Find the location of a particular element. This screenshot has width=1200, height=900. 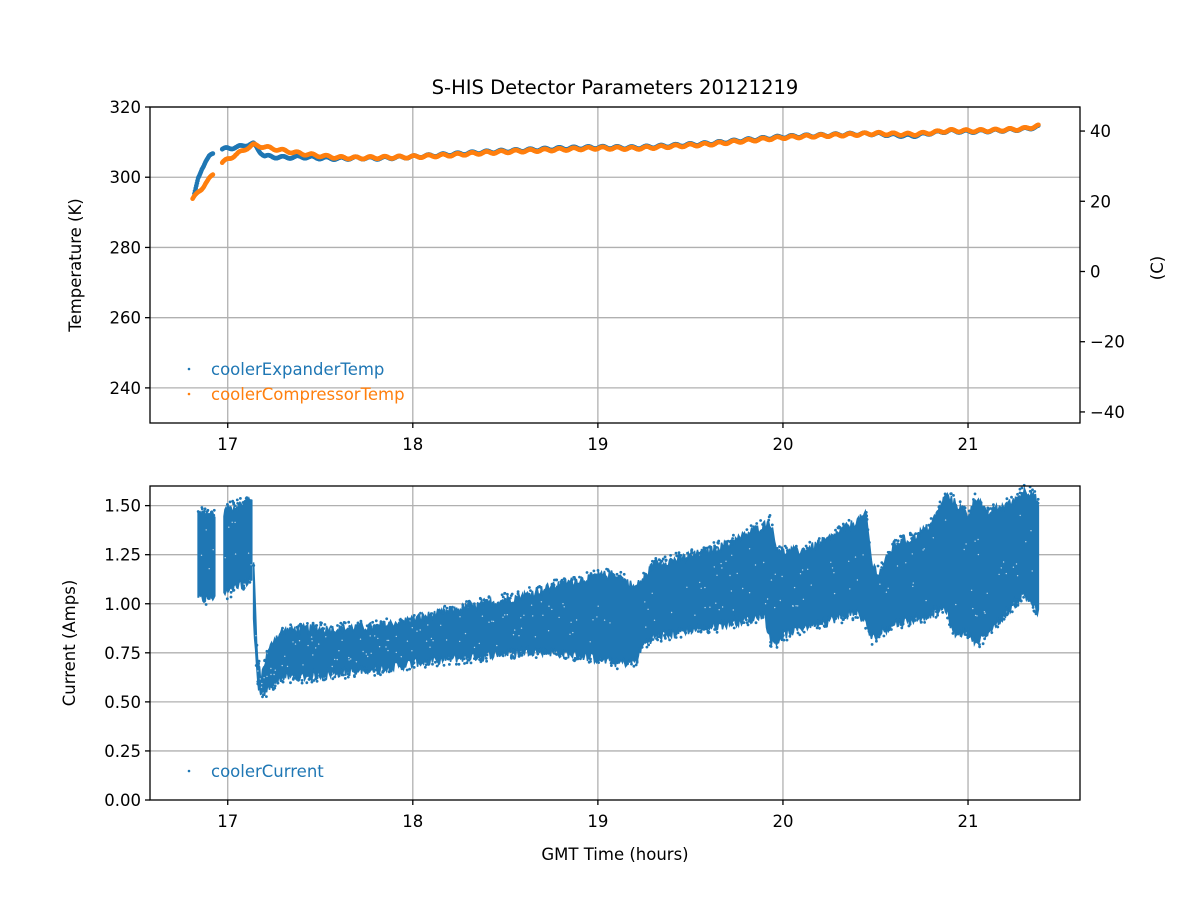

x-tick-label: 18 is located at coordinates (412, 821).